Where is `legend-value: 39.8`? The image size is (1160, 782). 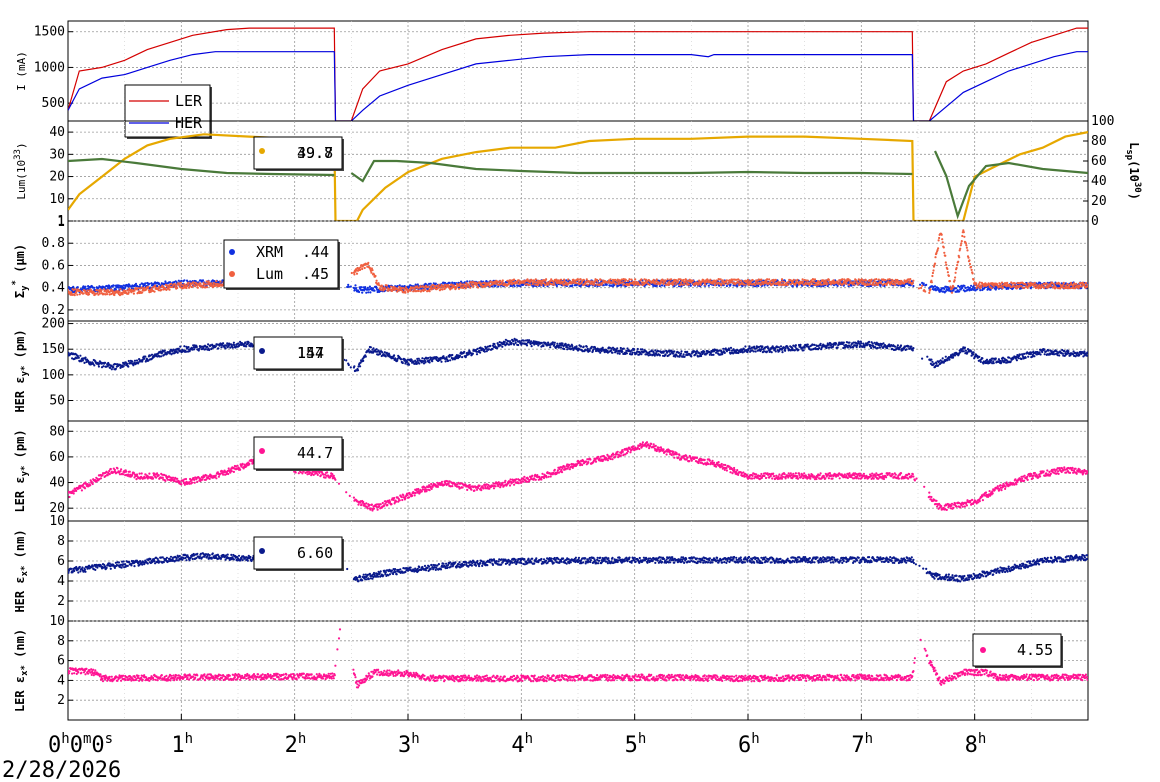
legend-value: 39.8 is located at coordinates (315, 153).